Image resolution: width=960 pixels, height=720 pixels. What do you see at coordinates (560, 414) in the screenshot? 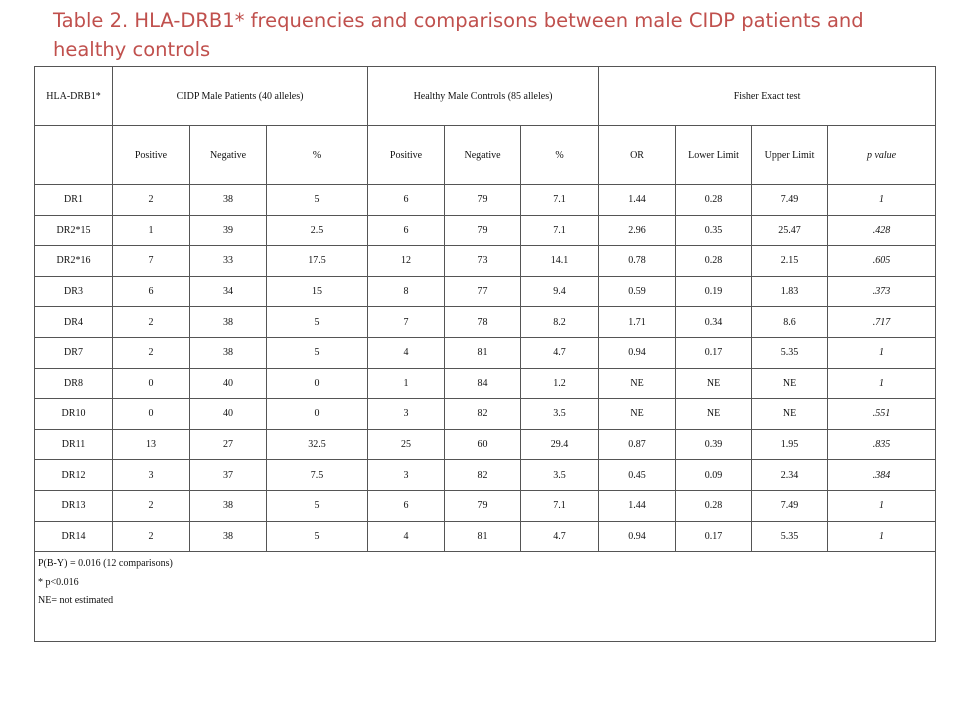
I see `control-percent-cell: 3.5` at bounding box center [560, 414].